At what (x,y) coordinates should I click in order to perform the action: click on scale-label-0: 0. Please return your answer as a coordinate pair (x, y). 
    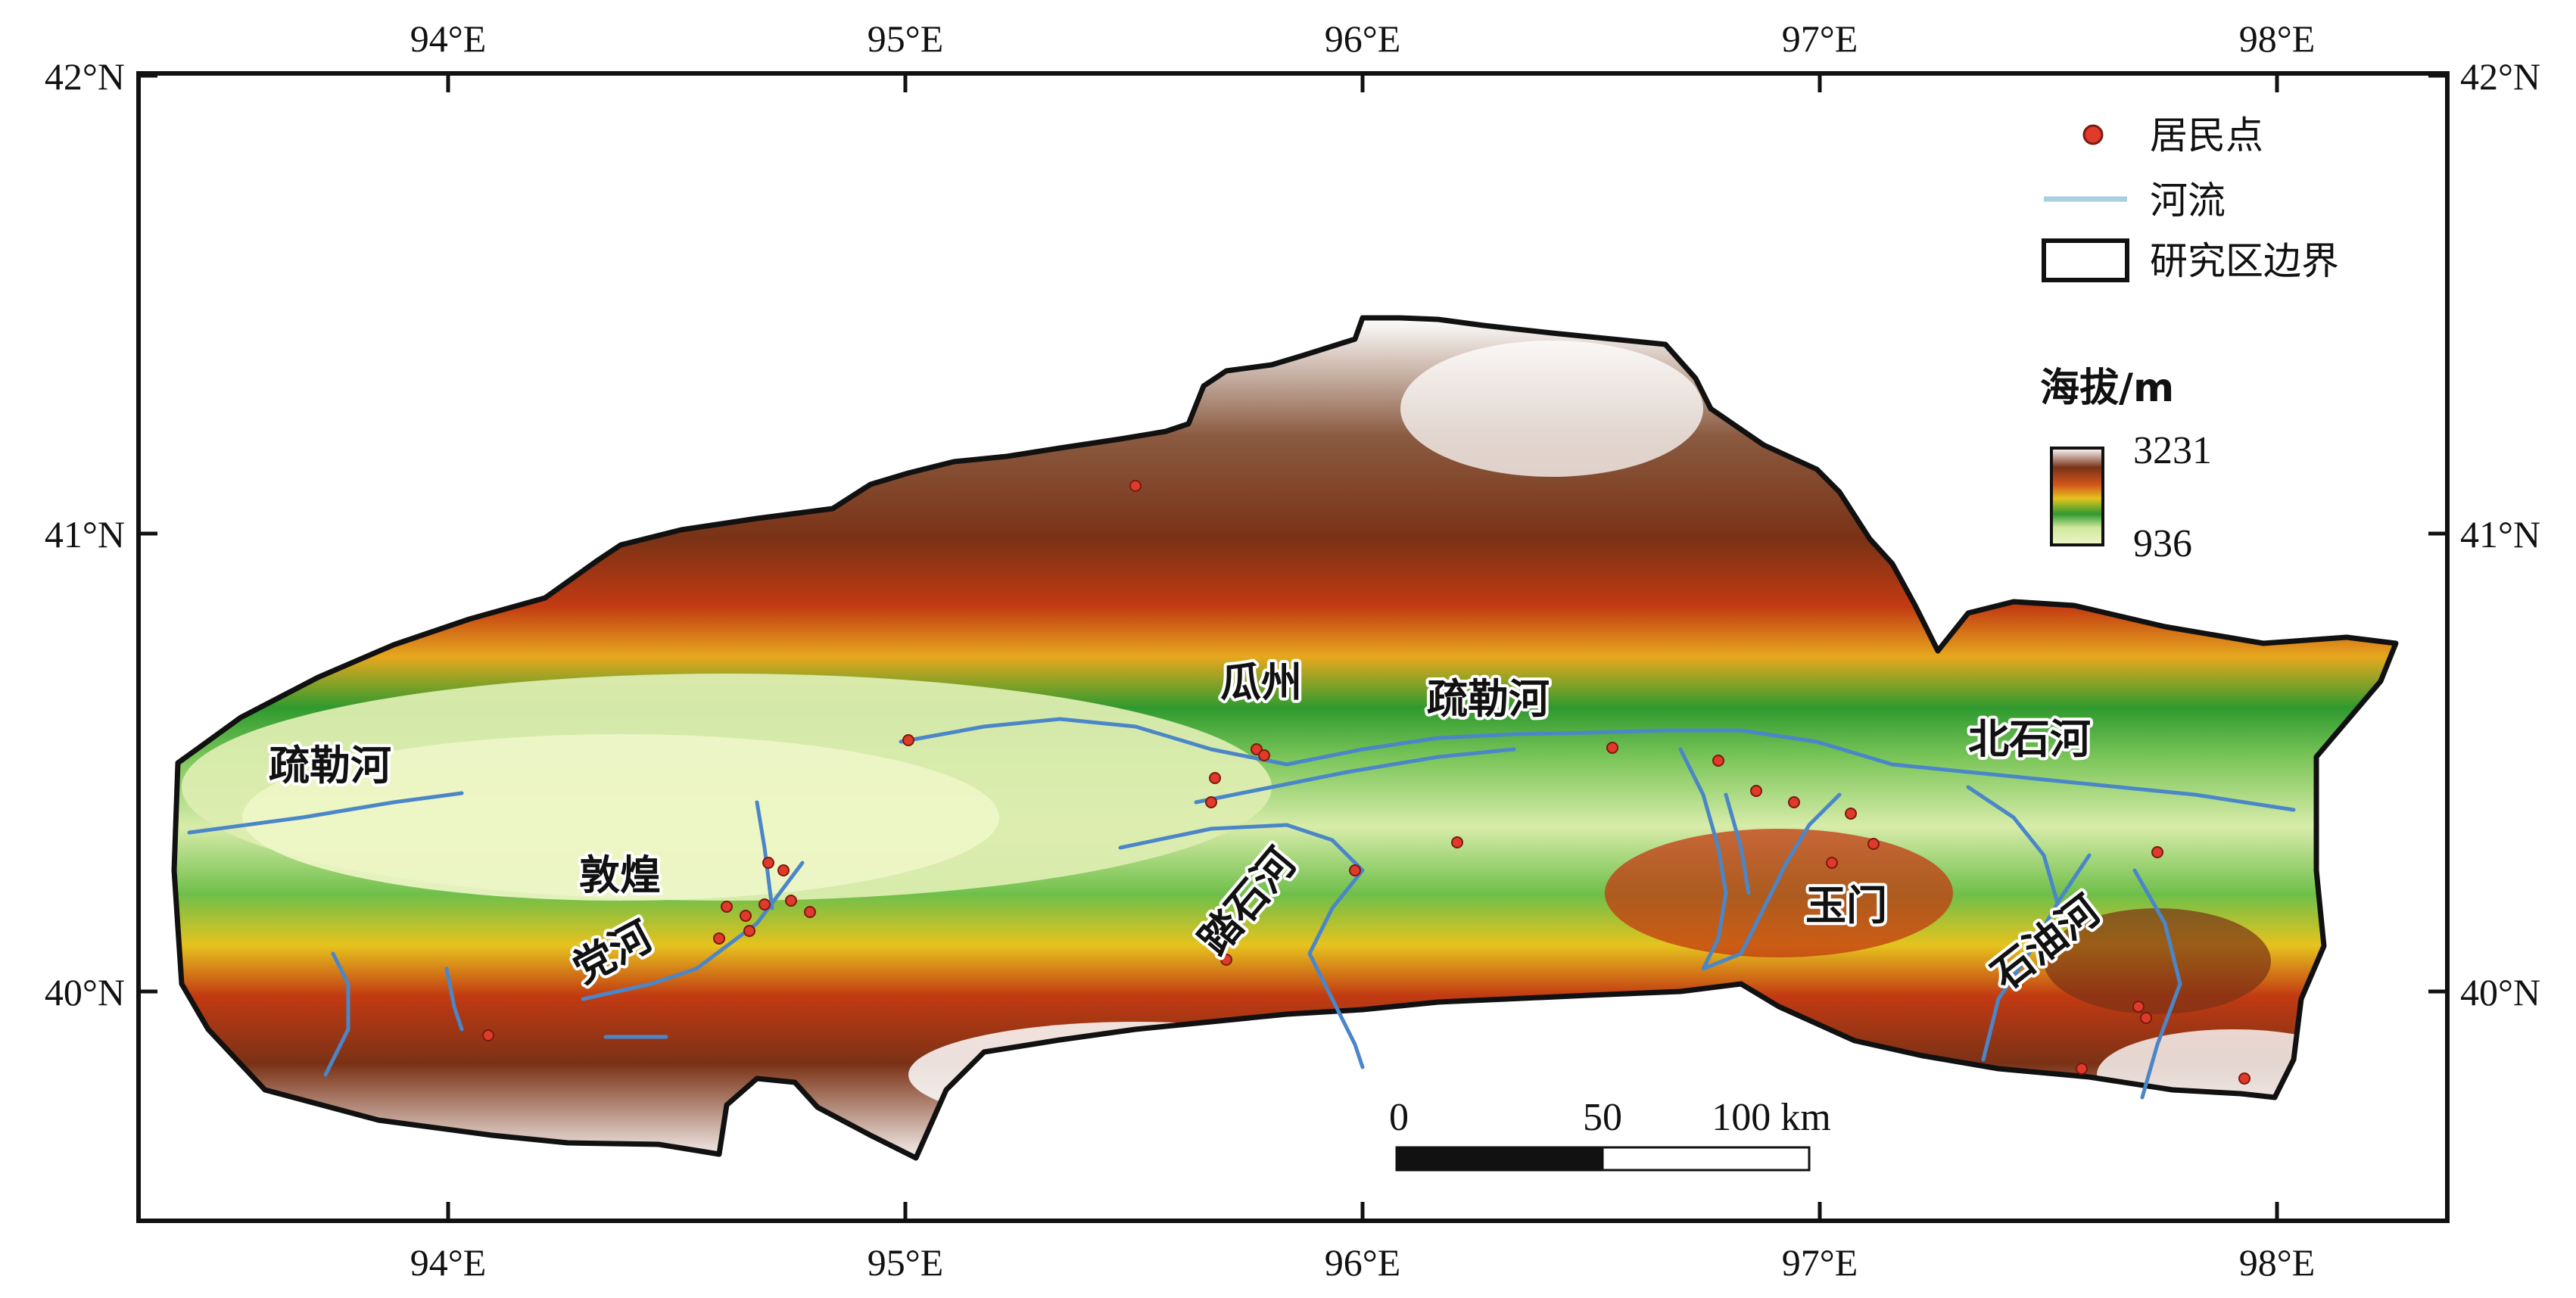
    Looking at the image, I should click on (1399, 1117).